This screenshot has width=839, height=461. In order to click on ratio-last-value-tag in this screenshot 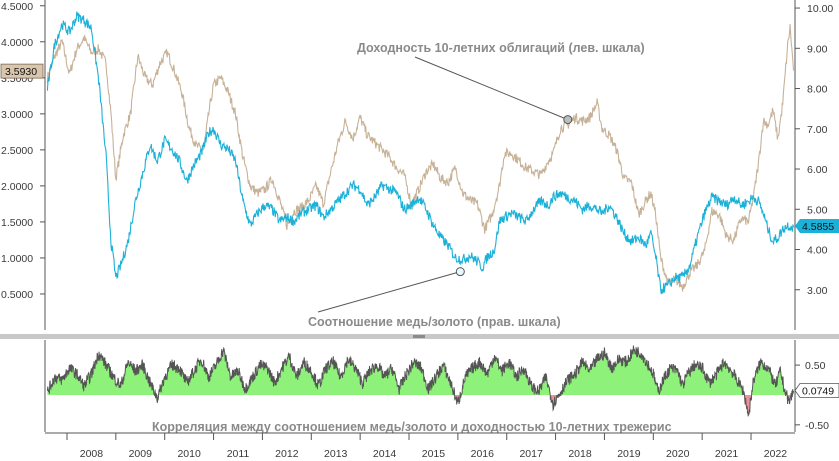, I will do `click(817, 225)`.